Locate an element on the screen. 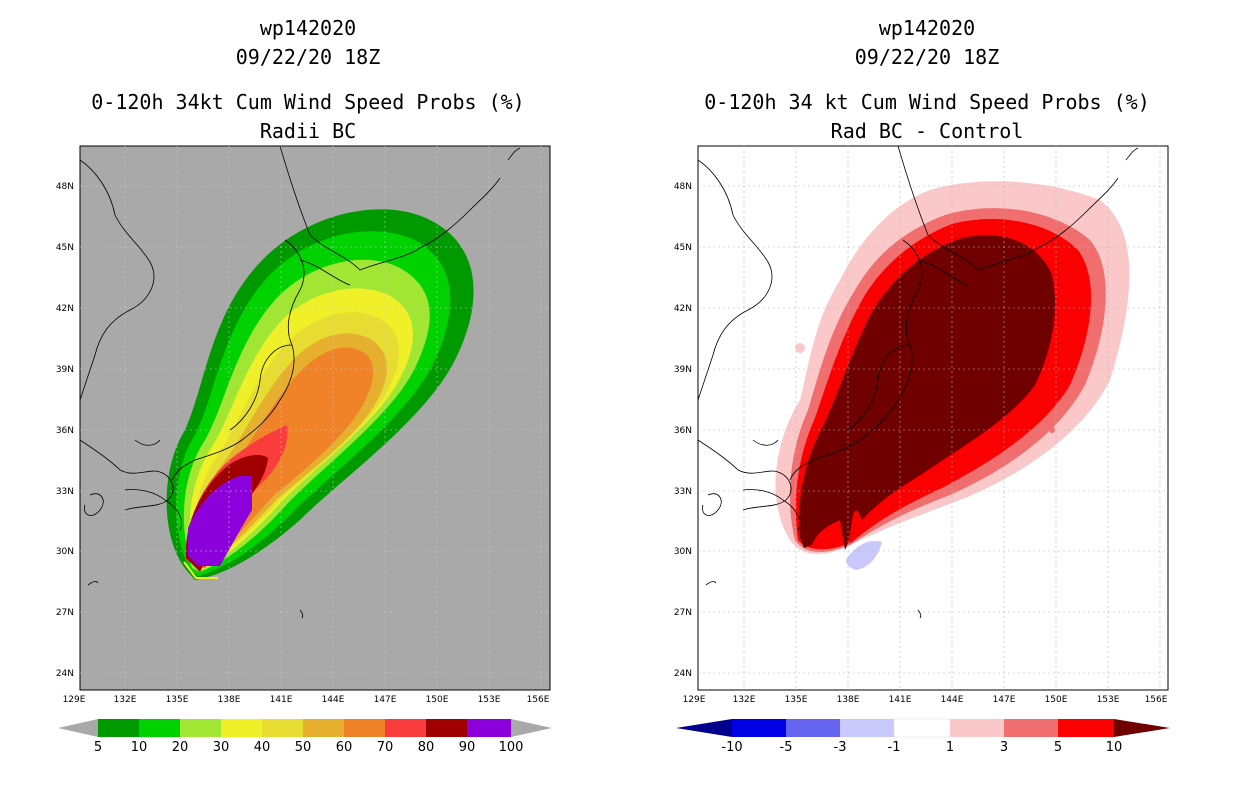 This screenshot has width=1236, height=800. left-ytick: 24N is located at coordinates (65, 674).